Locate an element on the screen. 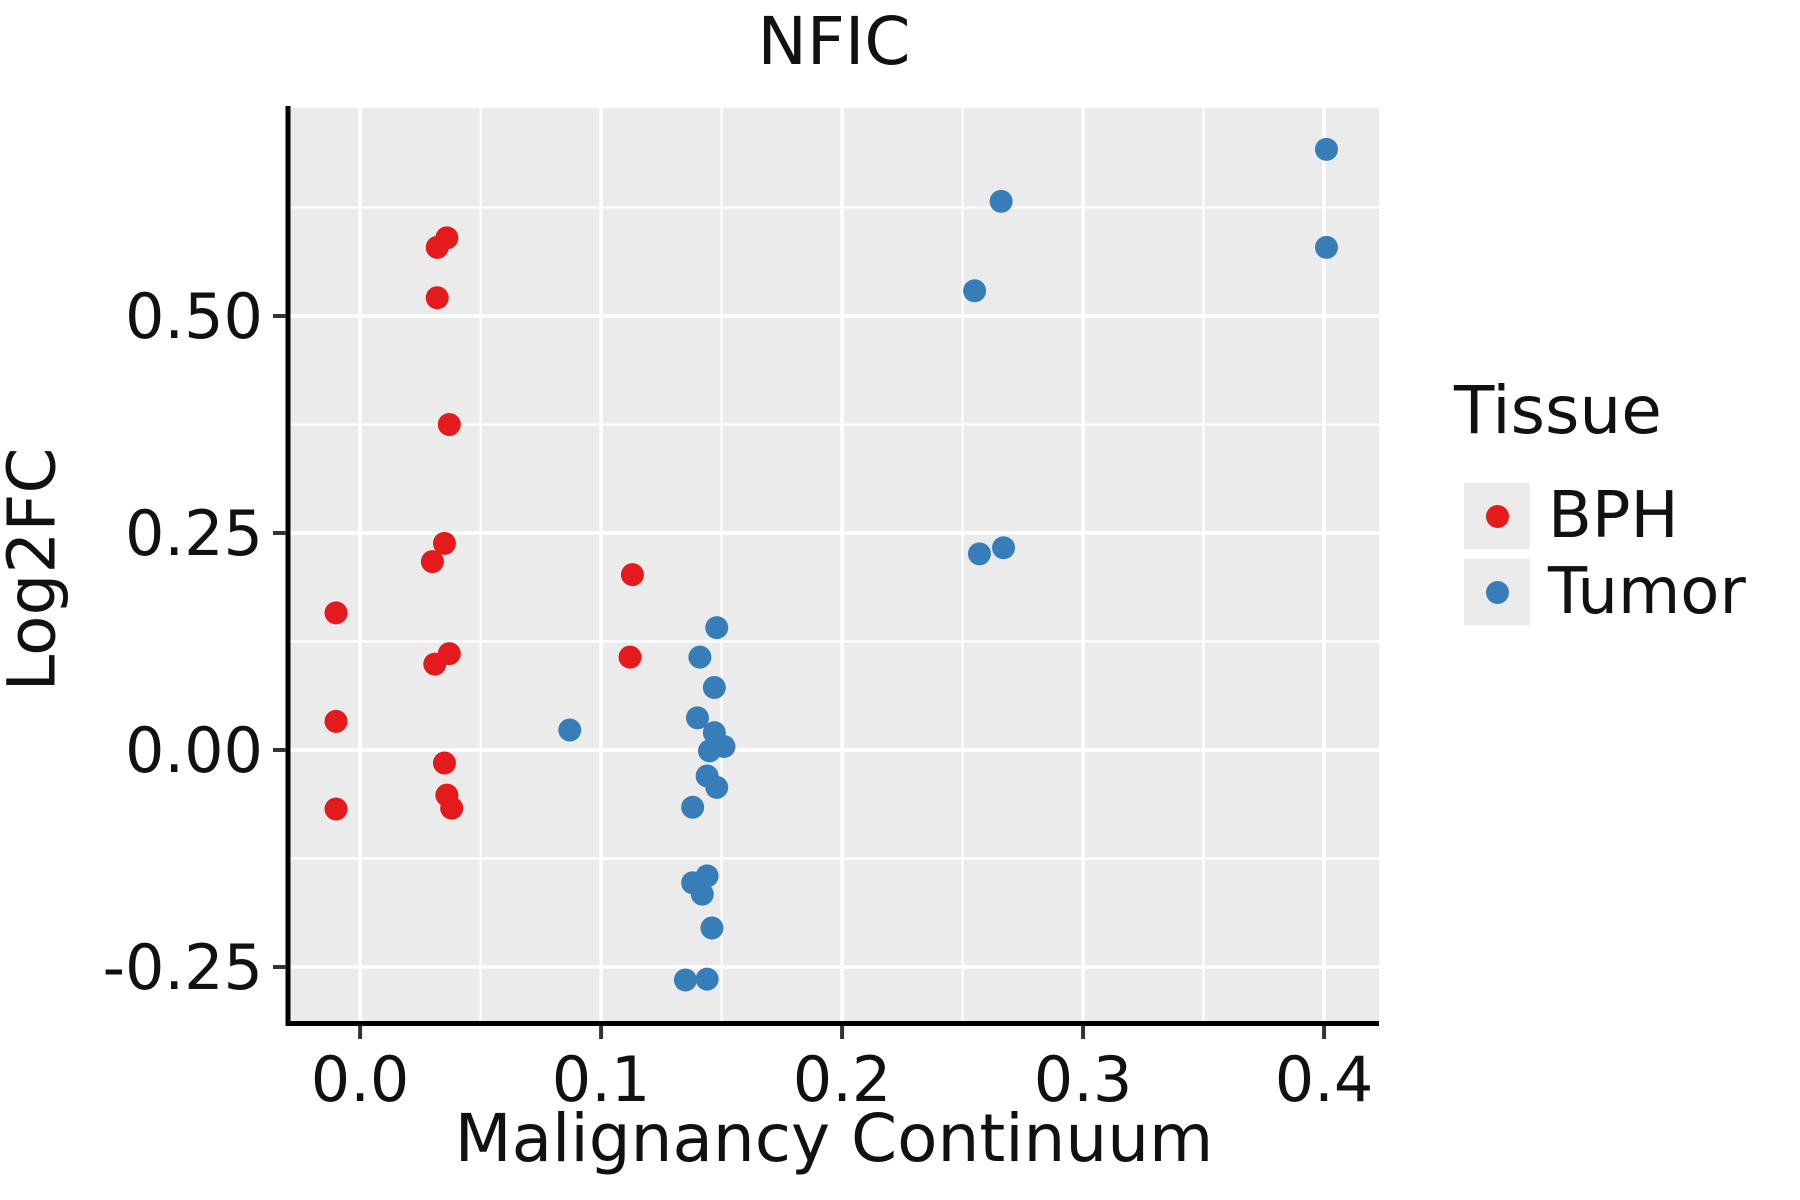 The height and width of the screenshot is (1200, 1800). y-axis-label: Log2FC is located at coordinates (35, 569).